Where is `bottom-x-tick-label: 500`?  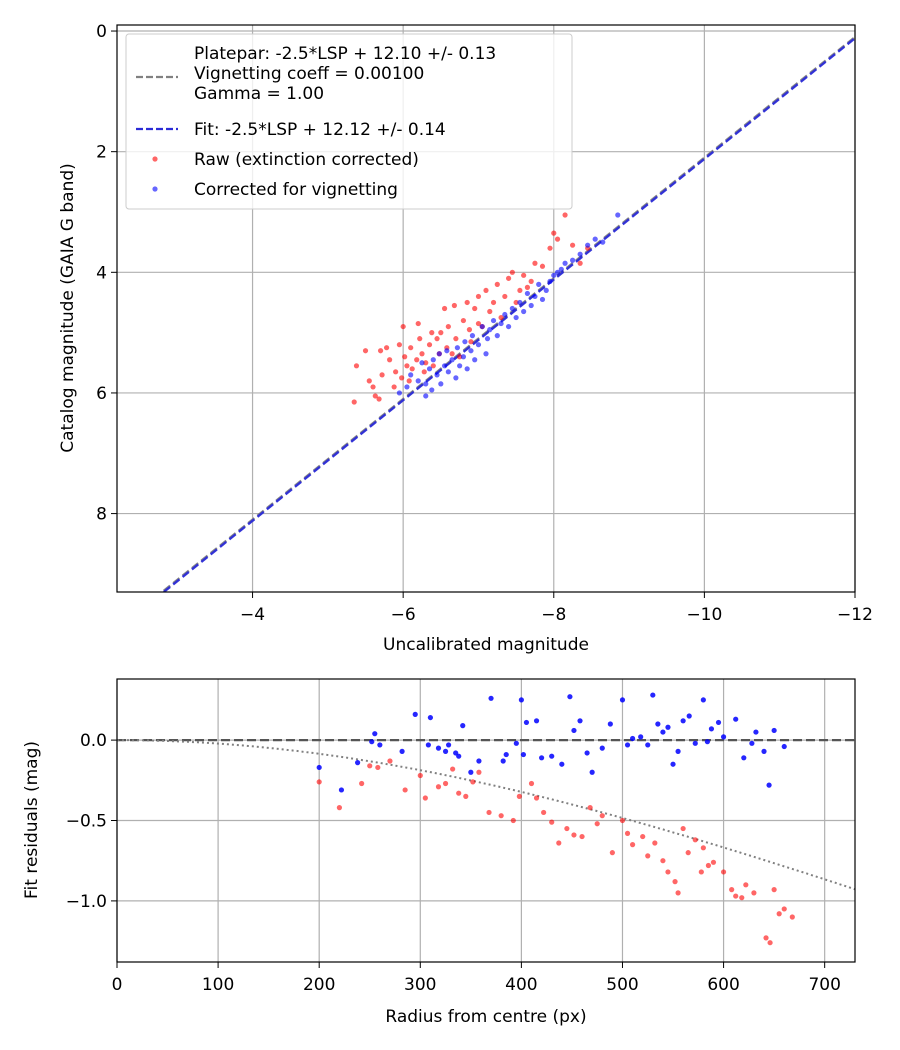 bottom-x-tick-label: 500 is located at coordinates (622, 985).